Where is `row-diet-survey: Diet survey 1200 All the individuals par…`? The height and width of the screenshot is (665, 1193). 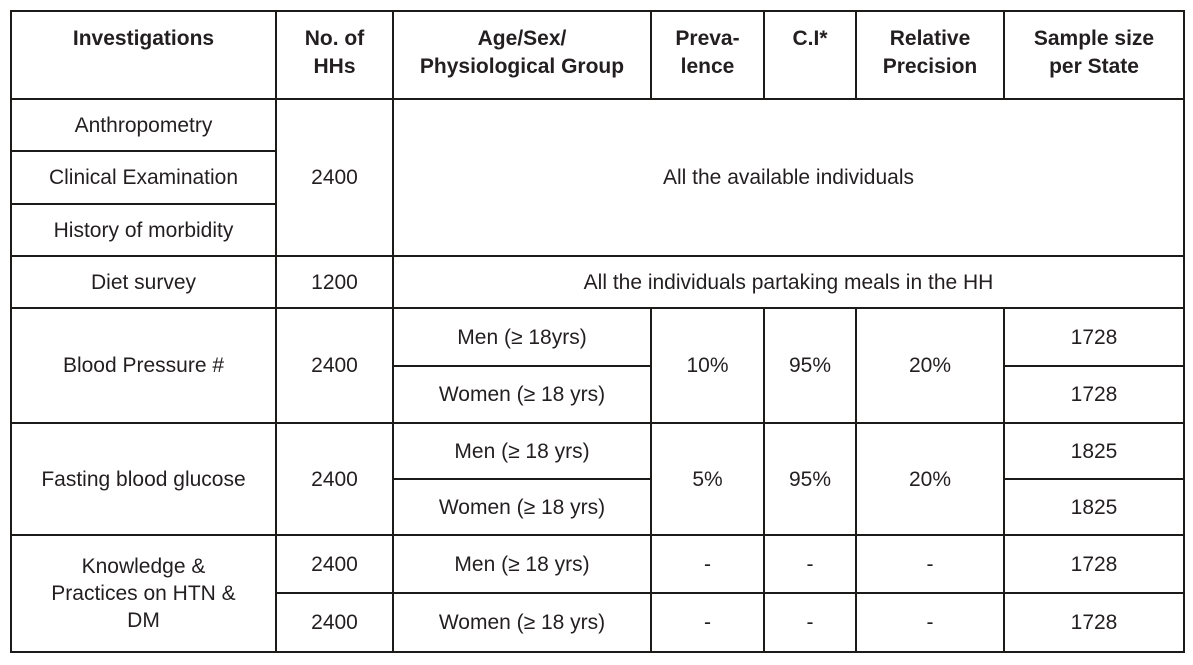
row-diet-survey: Diet survey 1200 All the individuals par… is located at coordinates (597, 282).